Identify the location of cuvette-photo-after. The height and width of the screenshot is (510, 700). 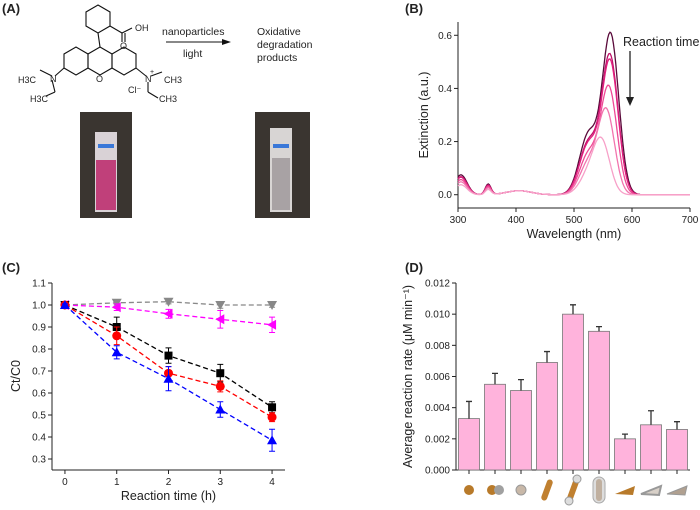
(282, 165).